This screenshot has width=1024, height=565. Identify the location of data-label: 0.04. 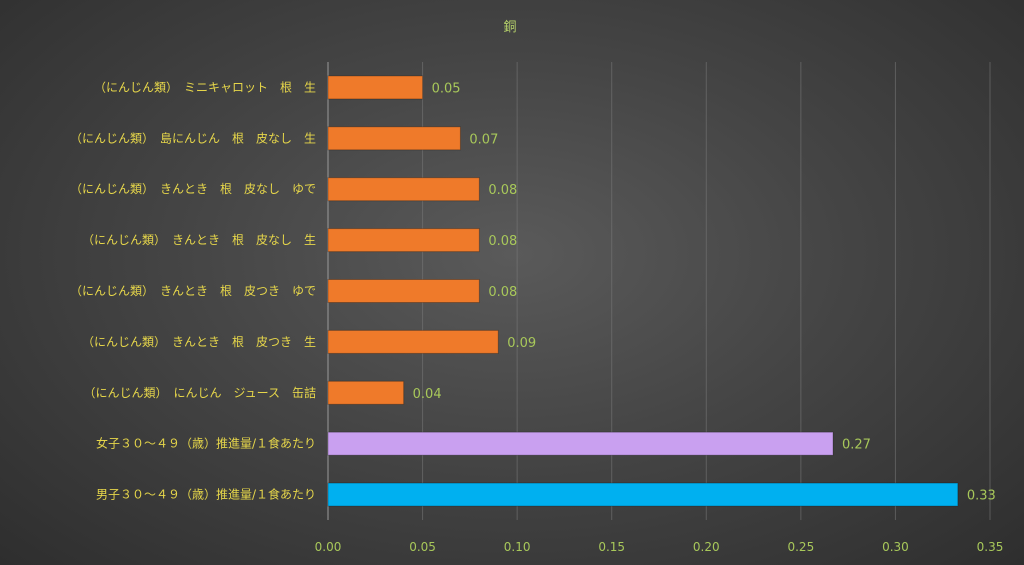
(427, 394).